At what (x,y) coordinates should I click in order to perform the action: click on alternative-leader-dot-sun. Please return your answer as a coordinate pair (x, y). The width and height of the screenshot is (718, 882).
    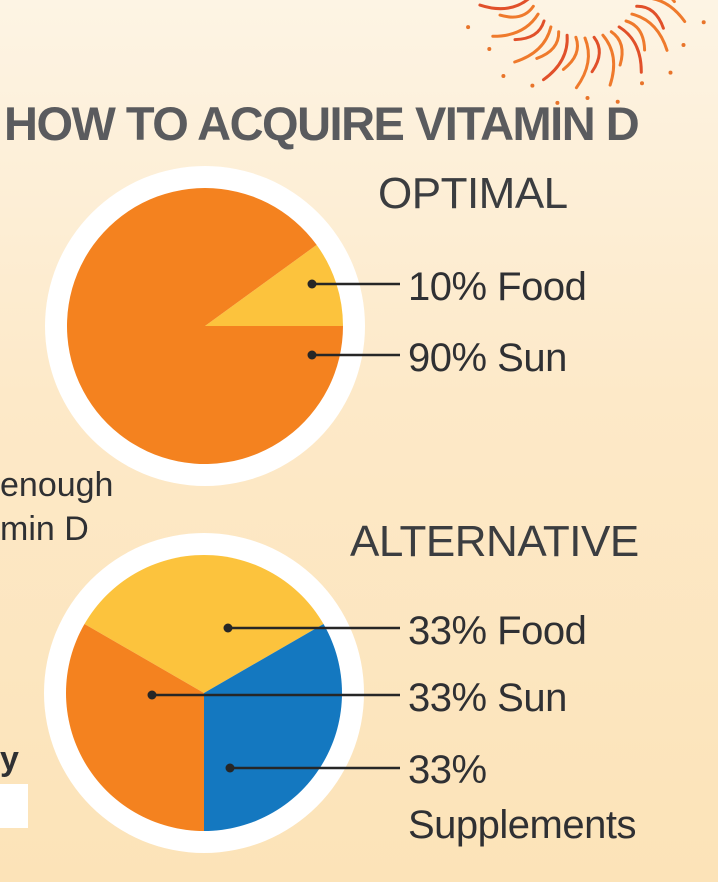
    Looking at the image, I should click on (152, 695).